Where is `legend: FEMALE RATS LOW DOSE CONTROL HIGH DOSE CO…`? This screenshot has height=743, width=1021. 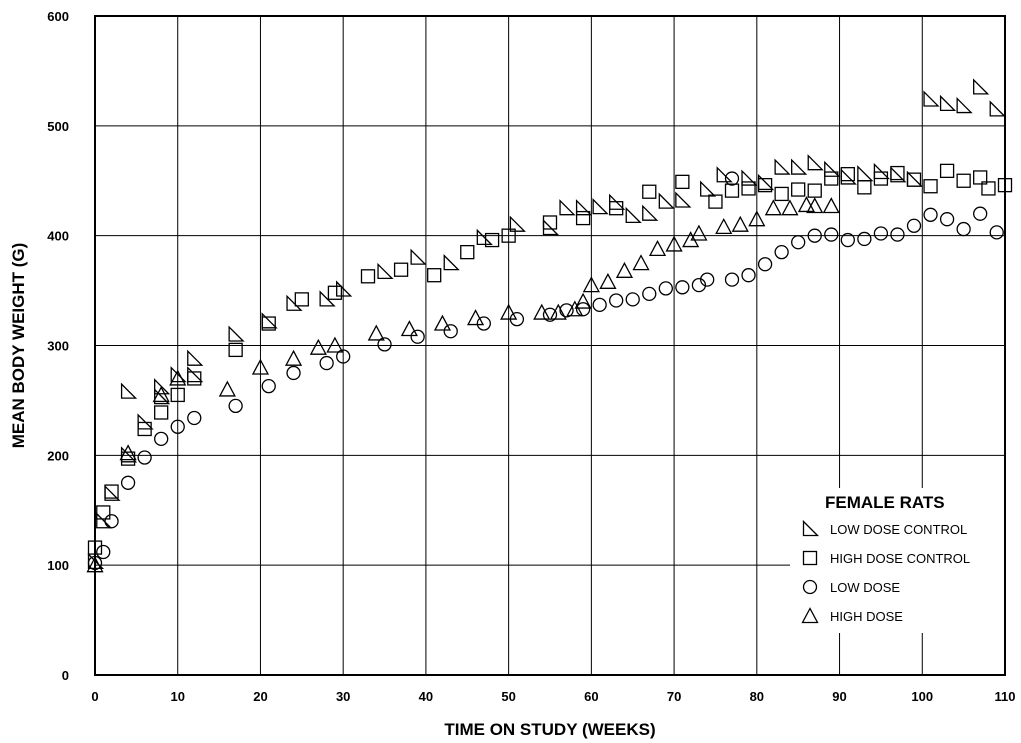 legend: FEMALE RATS LOW DOSE CONTROL HIGH DOSE CO… is located at coordinates (897, 560).